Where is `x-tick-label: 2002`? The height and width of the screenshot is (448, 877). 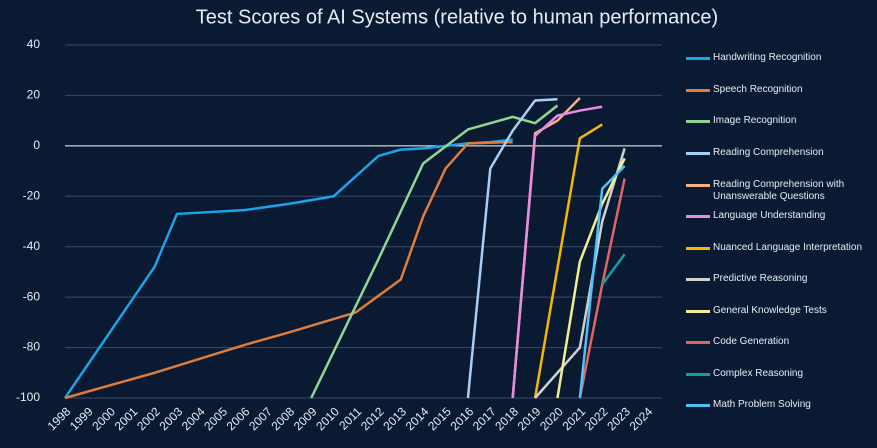
x-tick-label: 2002 is located at coordinates (148, 418).